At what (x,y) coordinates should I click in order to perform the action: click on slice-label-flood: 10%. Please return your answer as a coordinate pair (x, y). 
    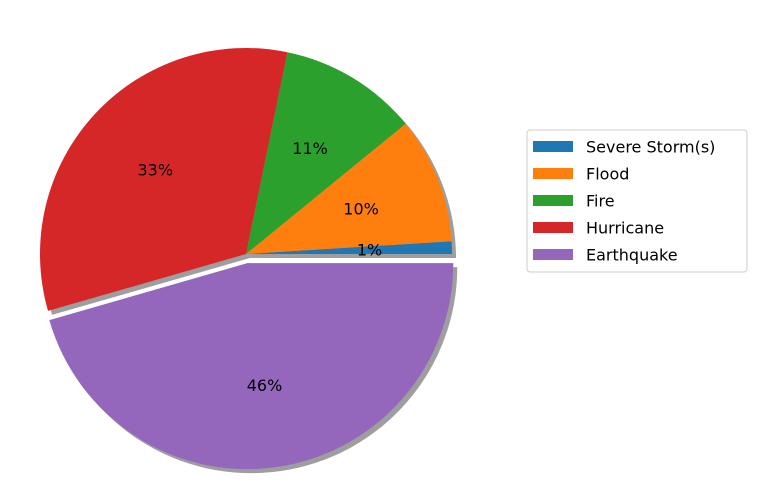
    Looking at the image, I should click on (361, 208).